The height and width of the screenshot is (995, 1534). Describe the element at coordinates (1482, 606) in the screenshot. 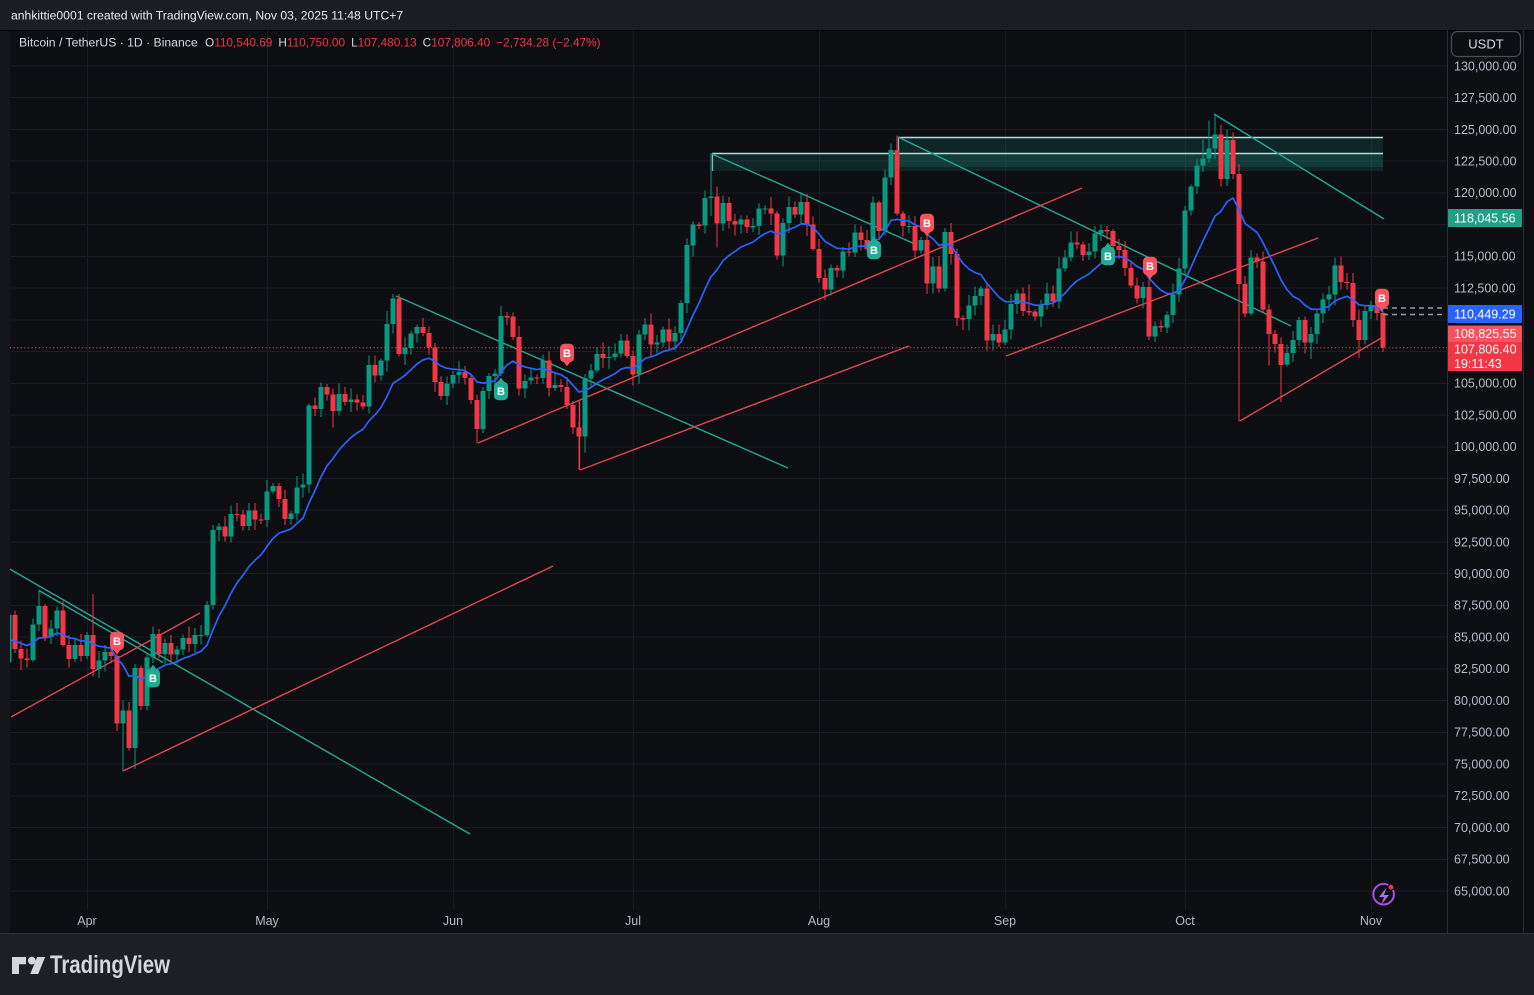

I see `svg-text: 87,500.00` at that location.